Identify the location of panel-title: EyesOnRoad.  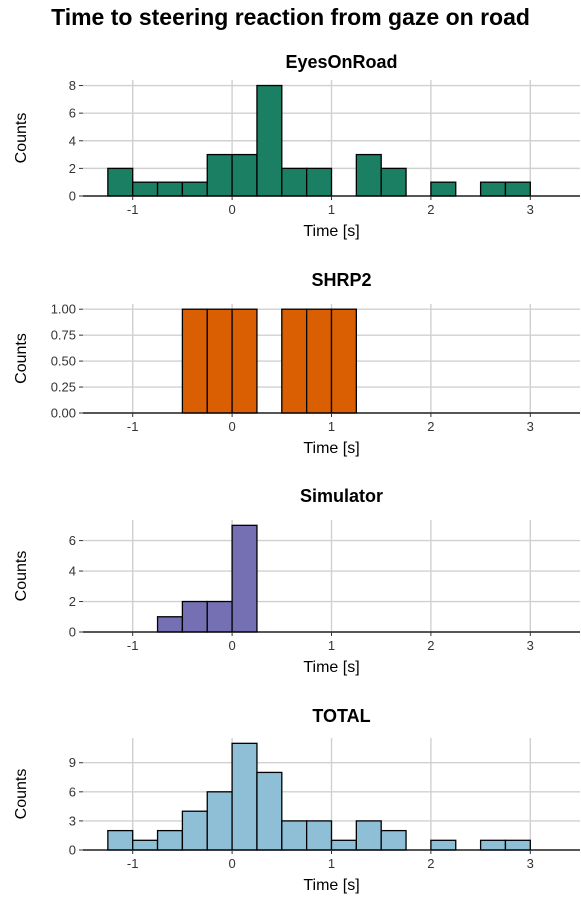
(341, 62).